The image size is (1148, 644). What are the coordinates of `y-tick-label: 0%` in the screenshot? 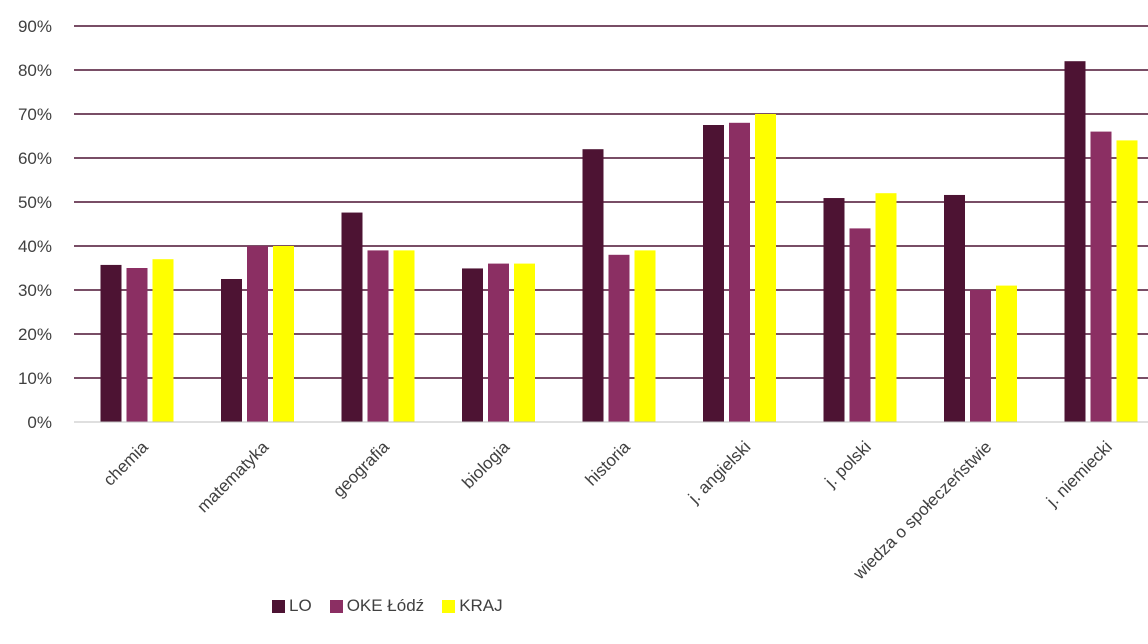 It's located at (39, 422).